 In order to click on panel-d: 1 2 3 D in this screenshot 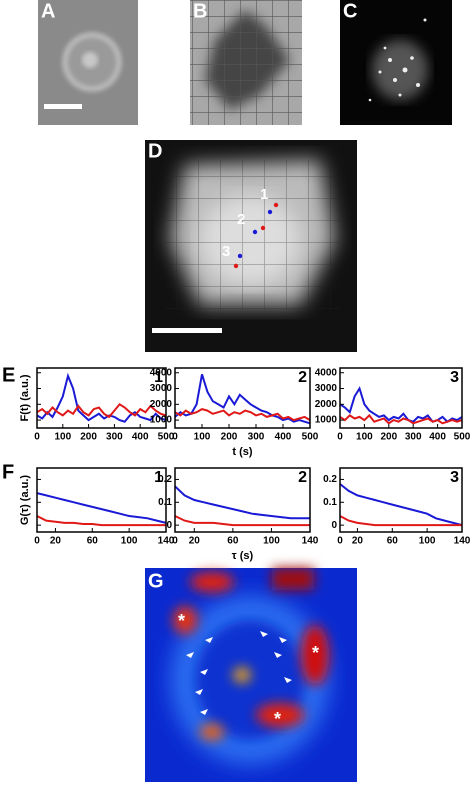, I will do `click(251, 246)`.